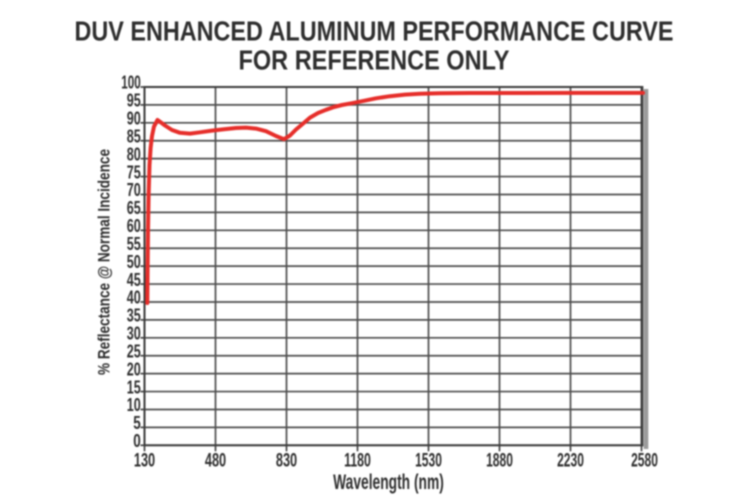  Describe the element at coordinates (137, 422) in the screenshot. I see `svg-text: 5` at that location.